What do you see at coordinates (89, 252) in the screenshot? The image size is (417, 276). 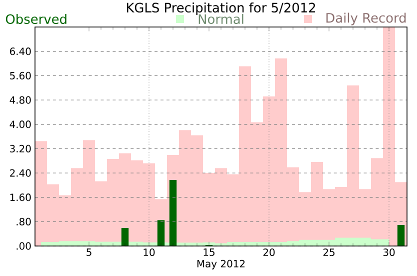 I see `x-tick-label: 5` at bounding box center [89, 252].